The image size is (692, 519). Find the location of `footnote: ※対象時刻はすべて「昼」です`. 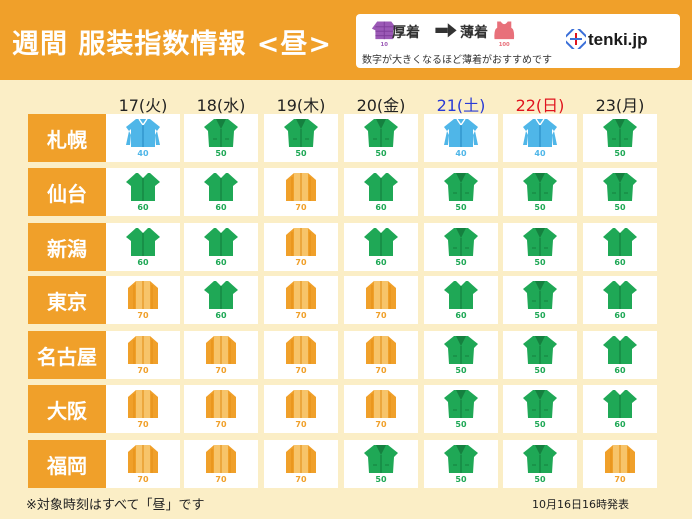

footnote: ※対象時刻はすべて「昼」です is located at coordinates (115, 505).